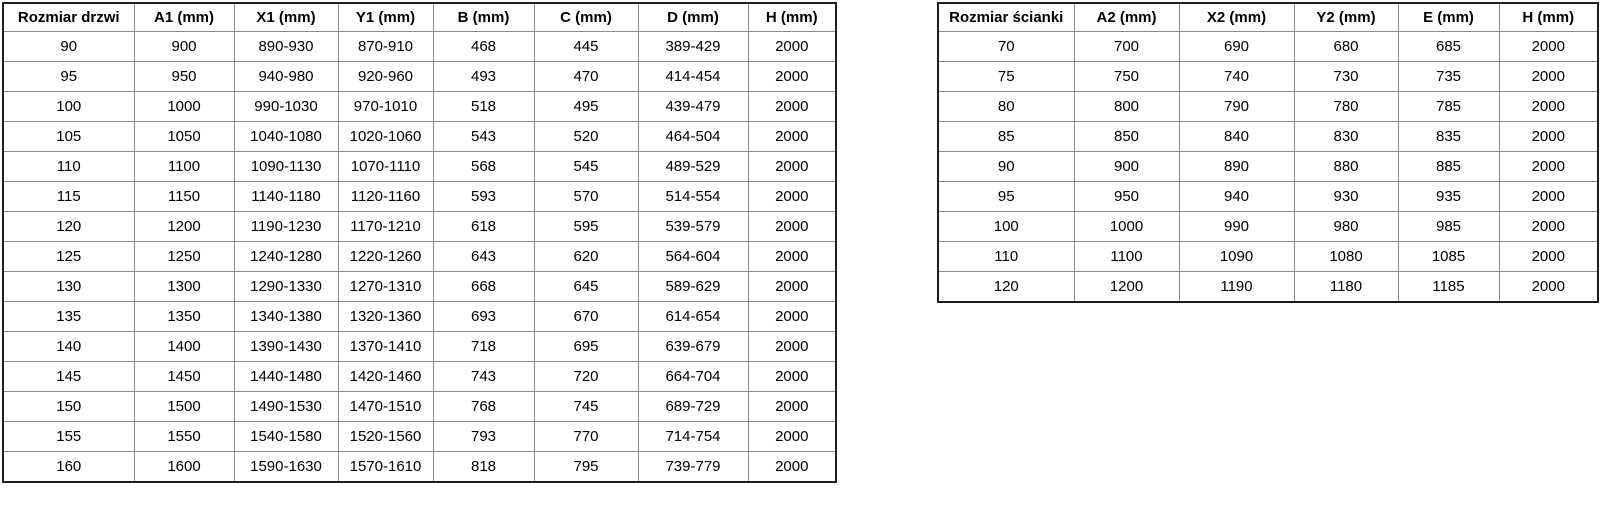  I want to click on column-header: C (mm), so click(586, 17).